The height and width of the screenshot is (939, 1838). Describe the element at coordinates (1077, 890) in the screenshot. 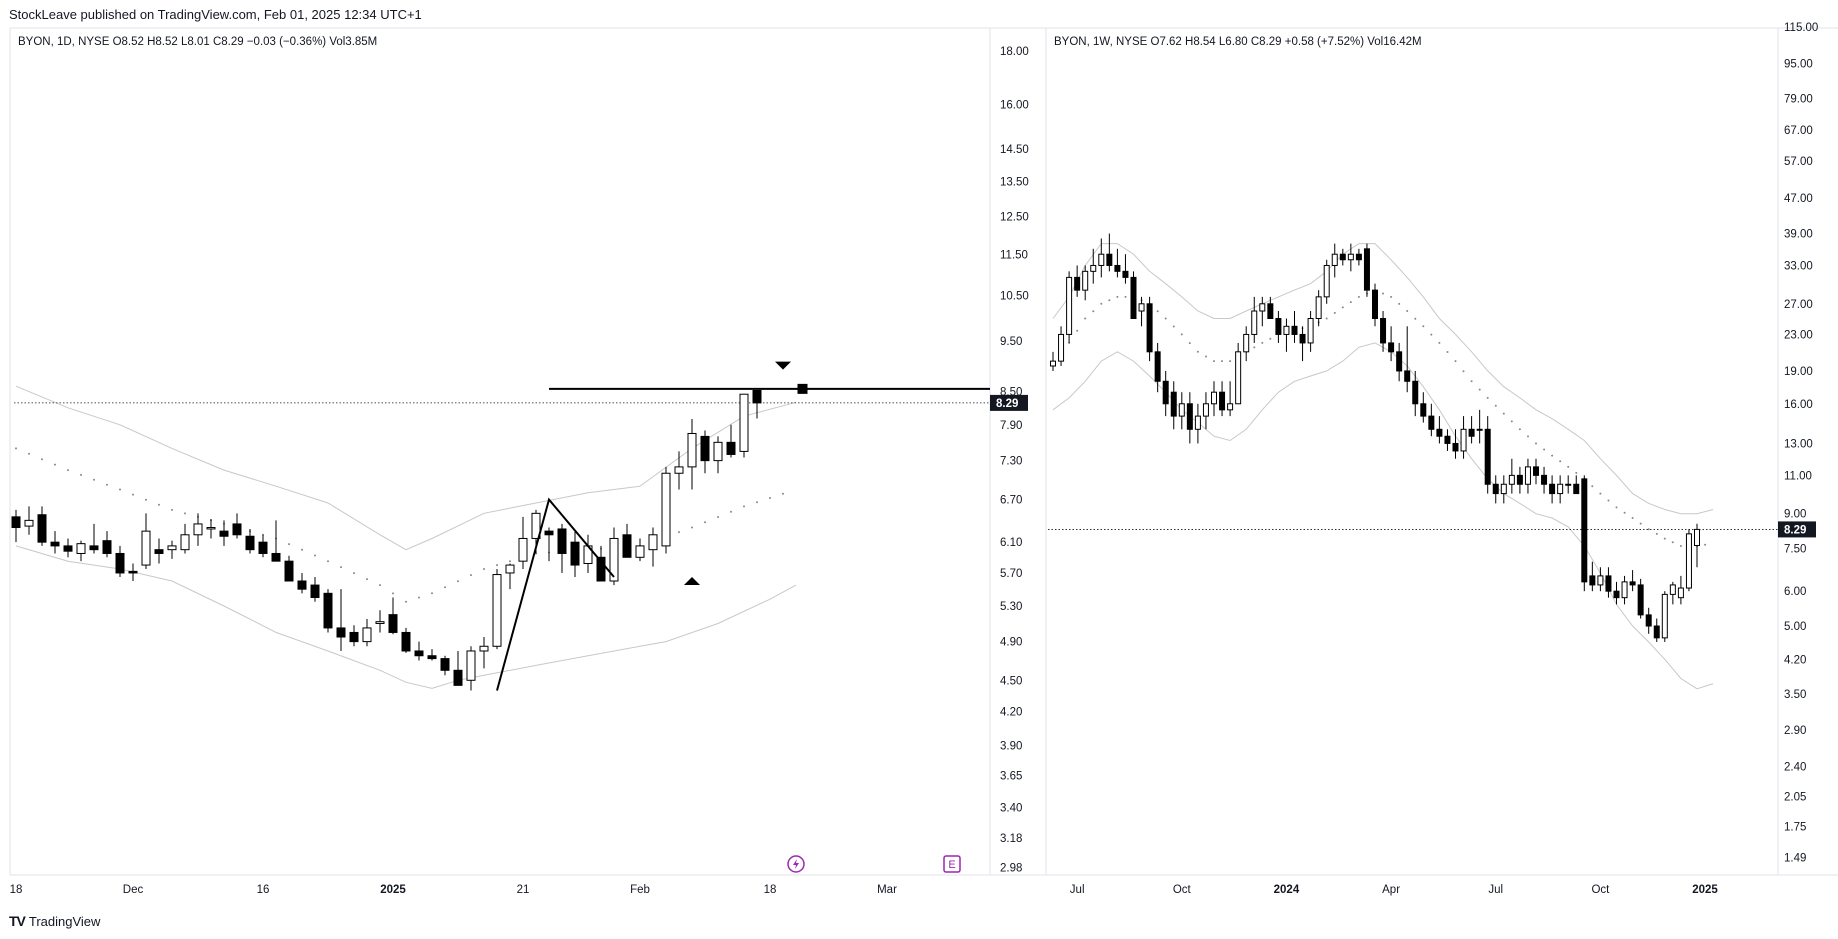

I see `time-tick-label: Jul` at that location.